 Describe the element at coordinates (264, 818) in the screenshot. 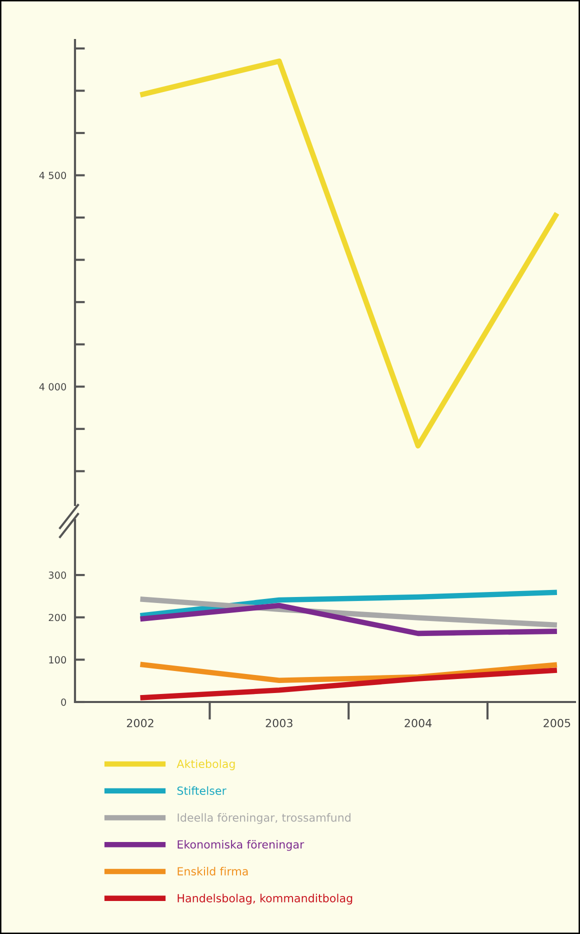

I see `text: Ideella föreningar, trossamfund` at that location.